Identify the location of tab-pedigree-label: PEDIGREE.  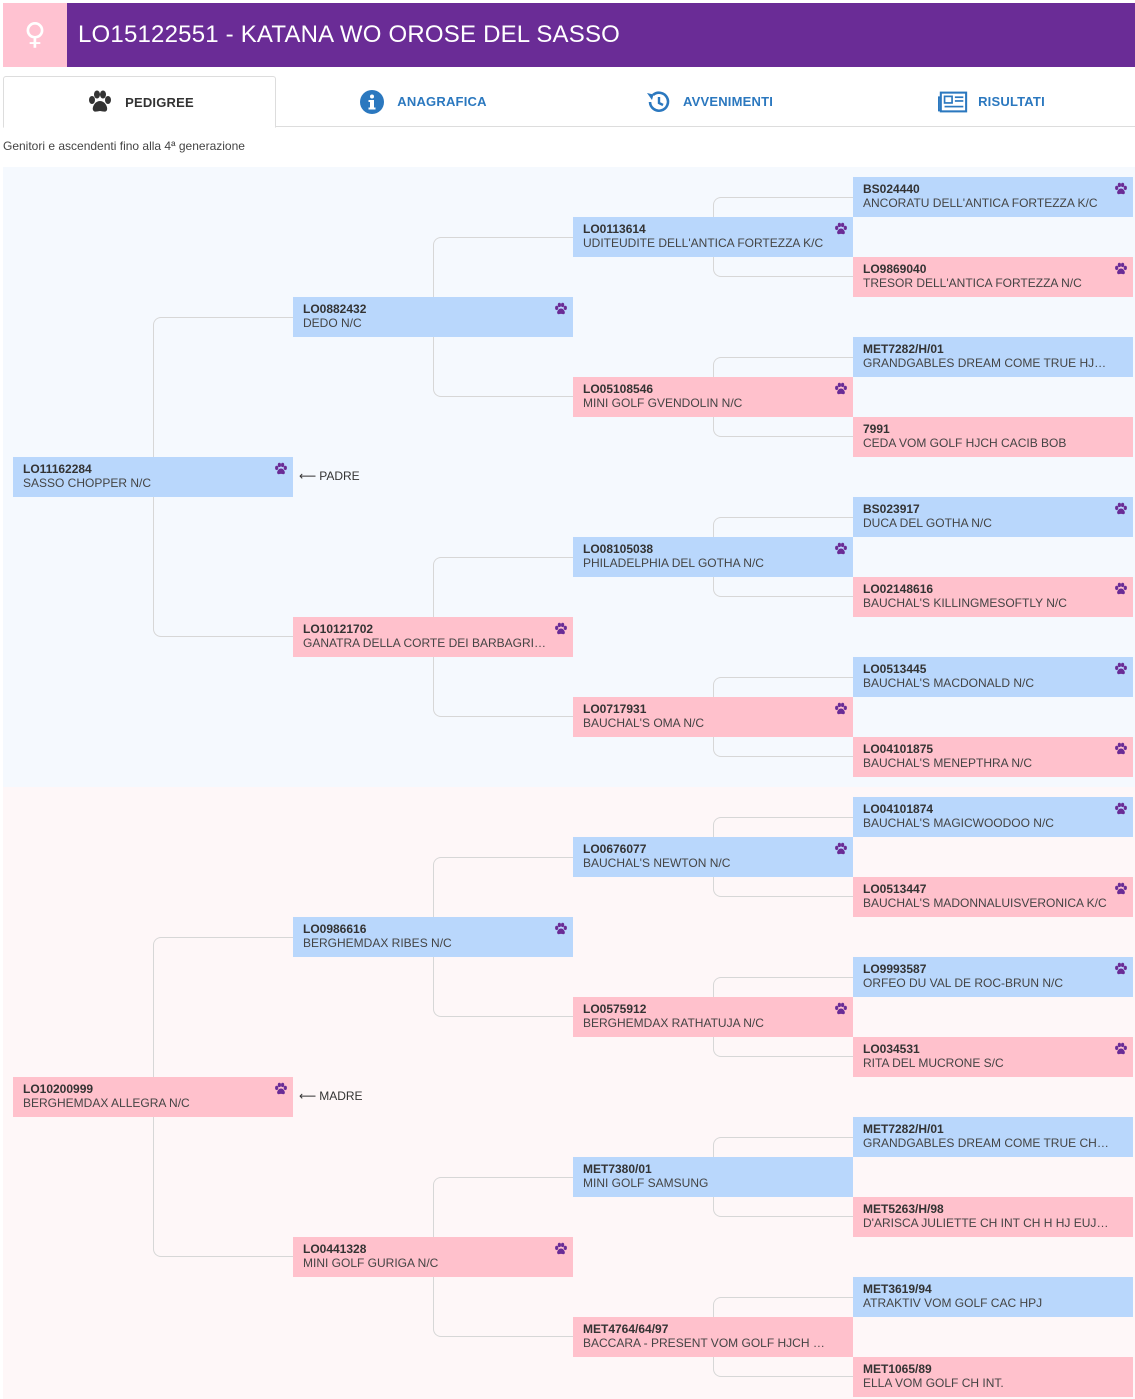
(159, 102).